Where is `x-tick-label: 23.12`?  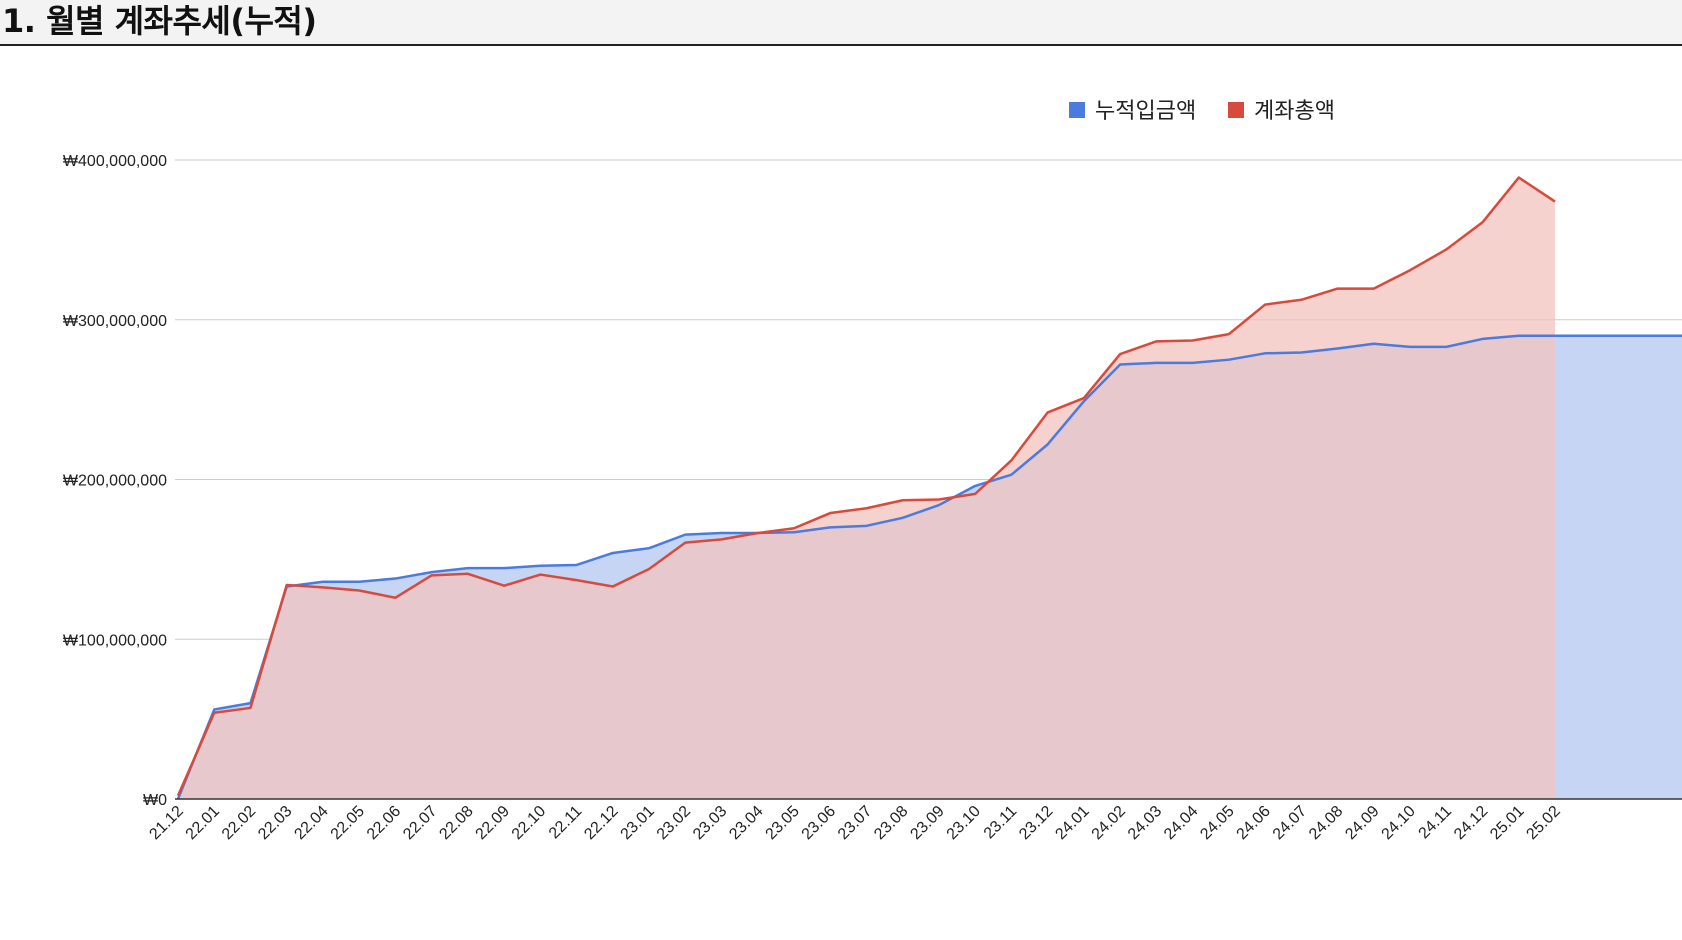
x-tick-label: 23.12 is located at coordinates (1036, 823).